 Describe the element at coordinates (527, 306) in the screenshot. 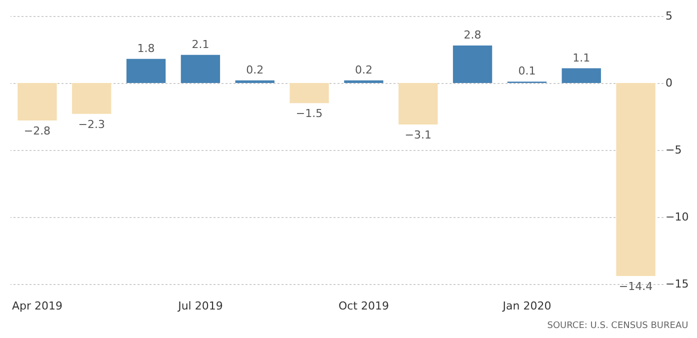

I see `x-tick-label: Jan 2020` at that location.